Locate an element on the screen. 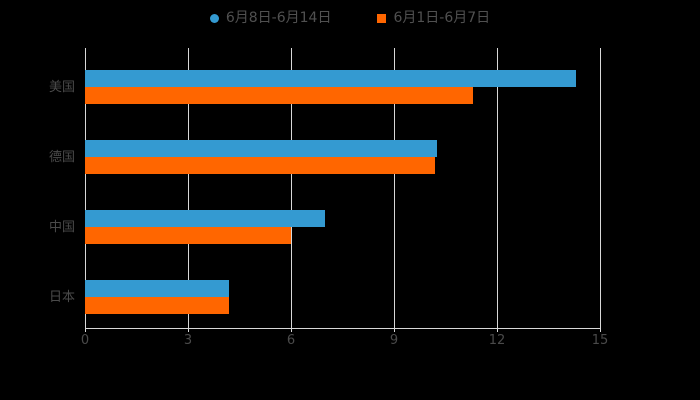  y-axis-label-1: 德国 is located at coordinates (61, 157).